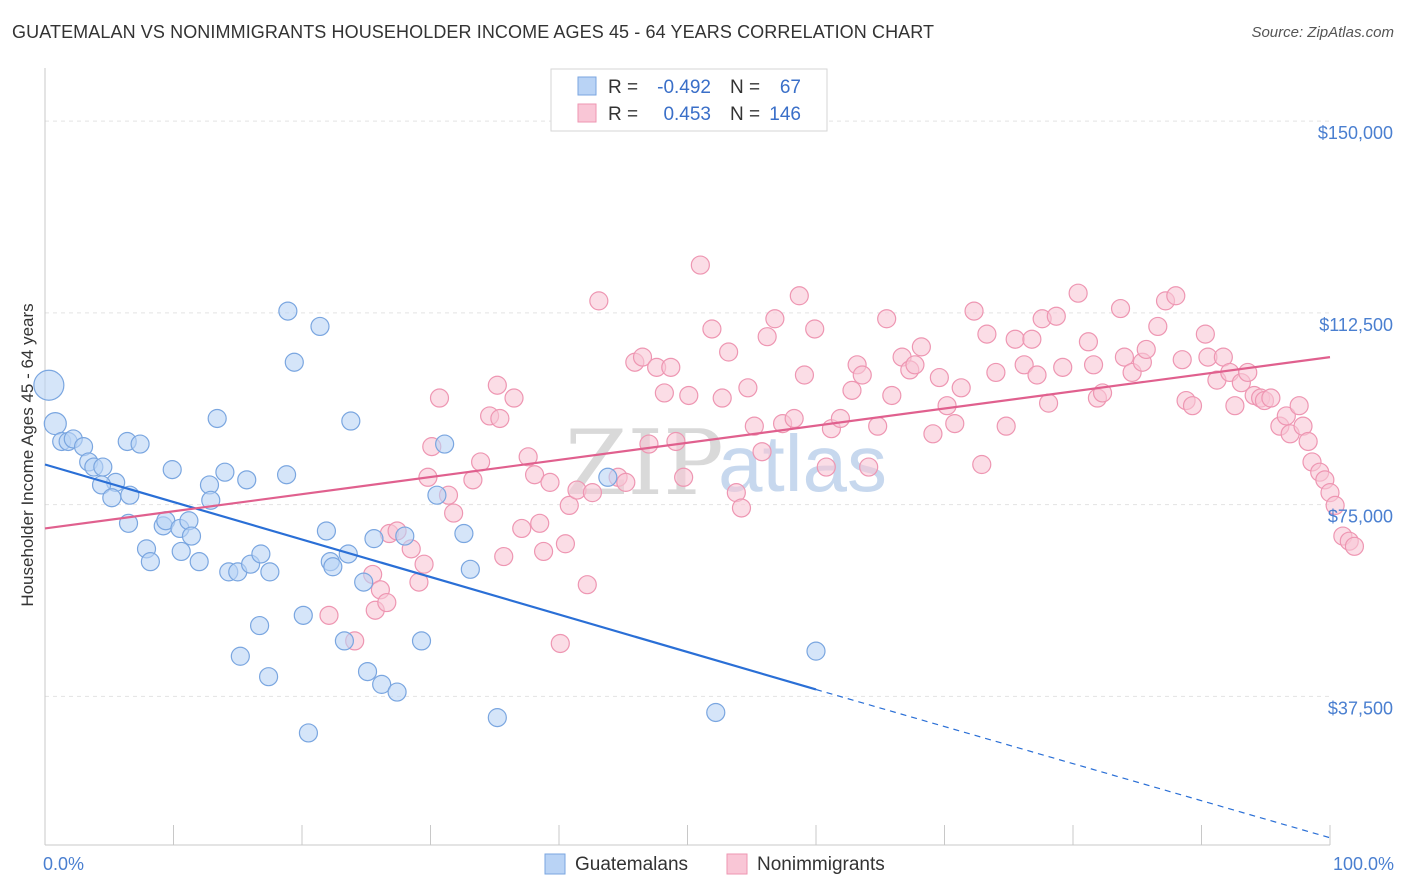 The width and height of the screenshot is (1406, 892). Describe the element at coordinates (1363, 864) in the screenshot. I see `x-tick-label-max: 100.0%` at that location.